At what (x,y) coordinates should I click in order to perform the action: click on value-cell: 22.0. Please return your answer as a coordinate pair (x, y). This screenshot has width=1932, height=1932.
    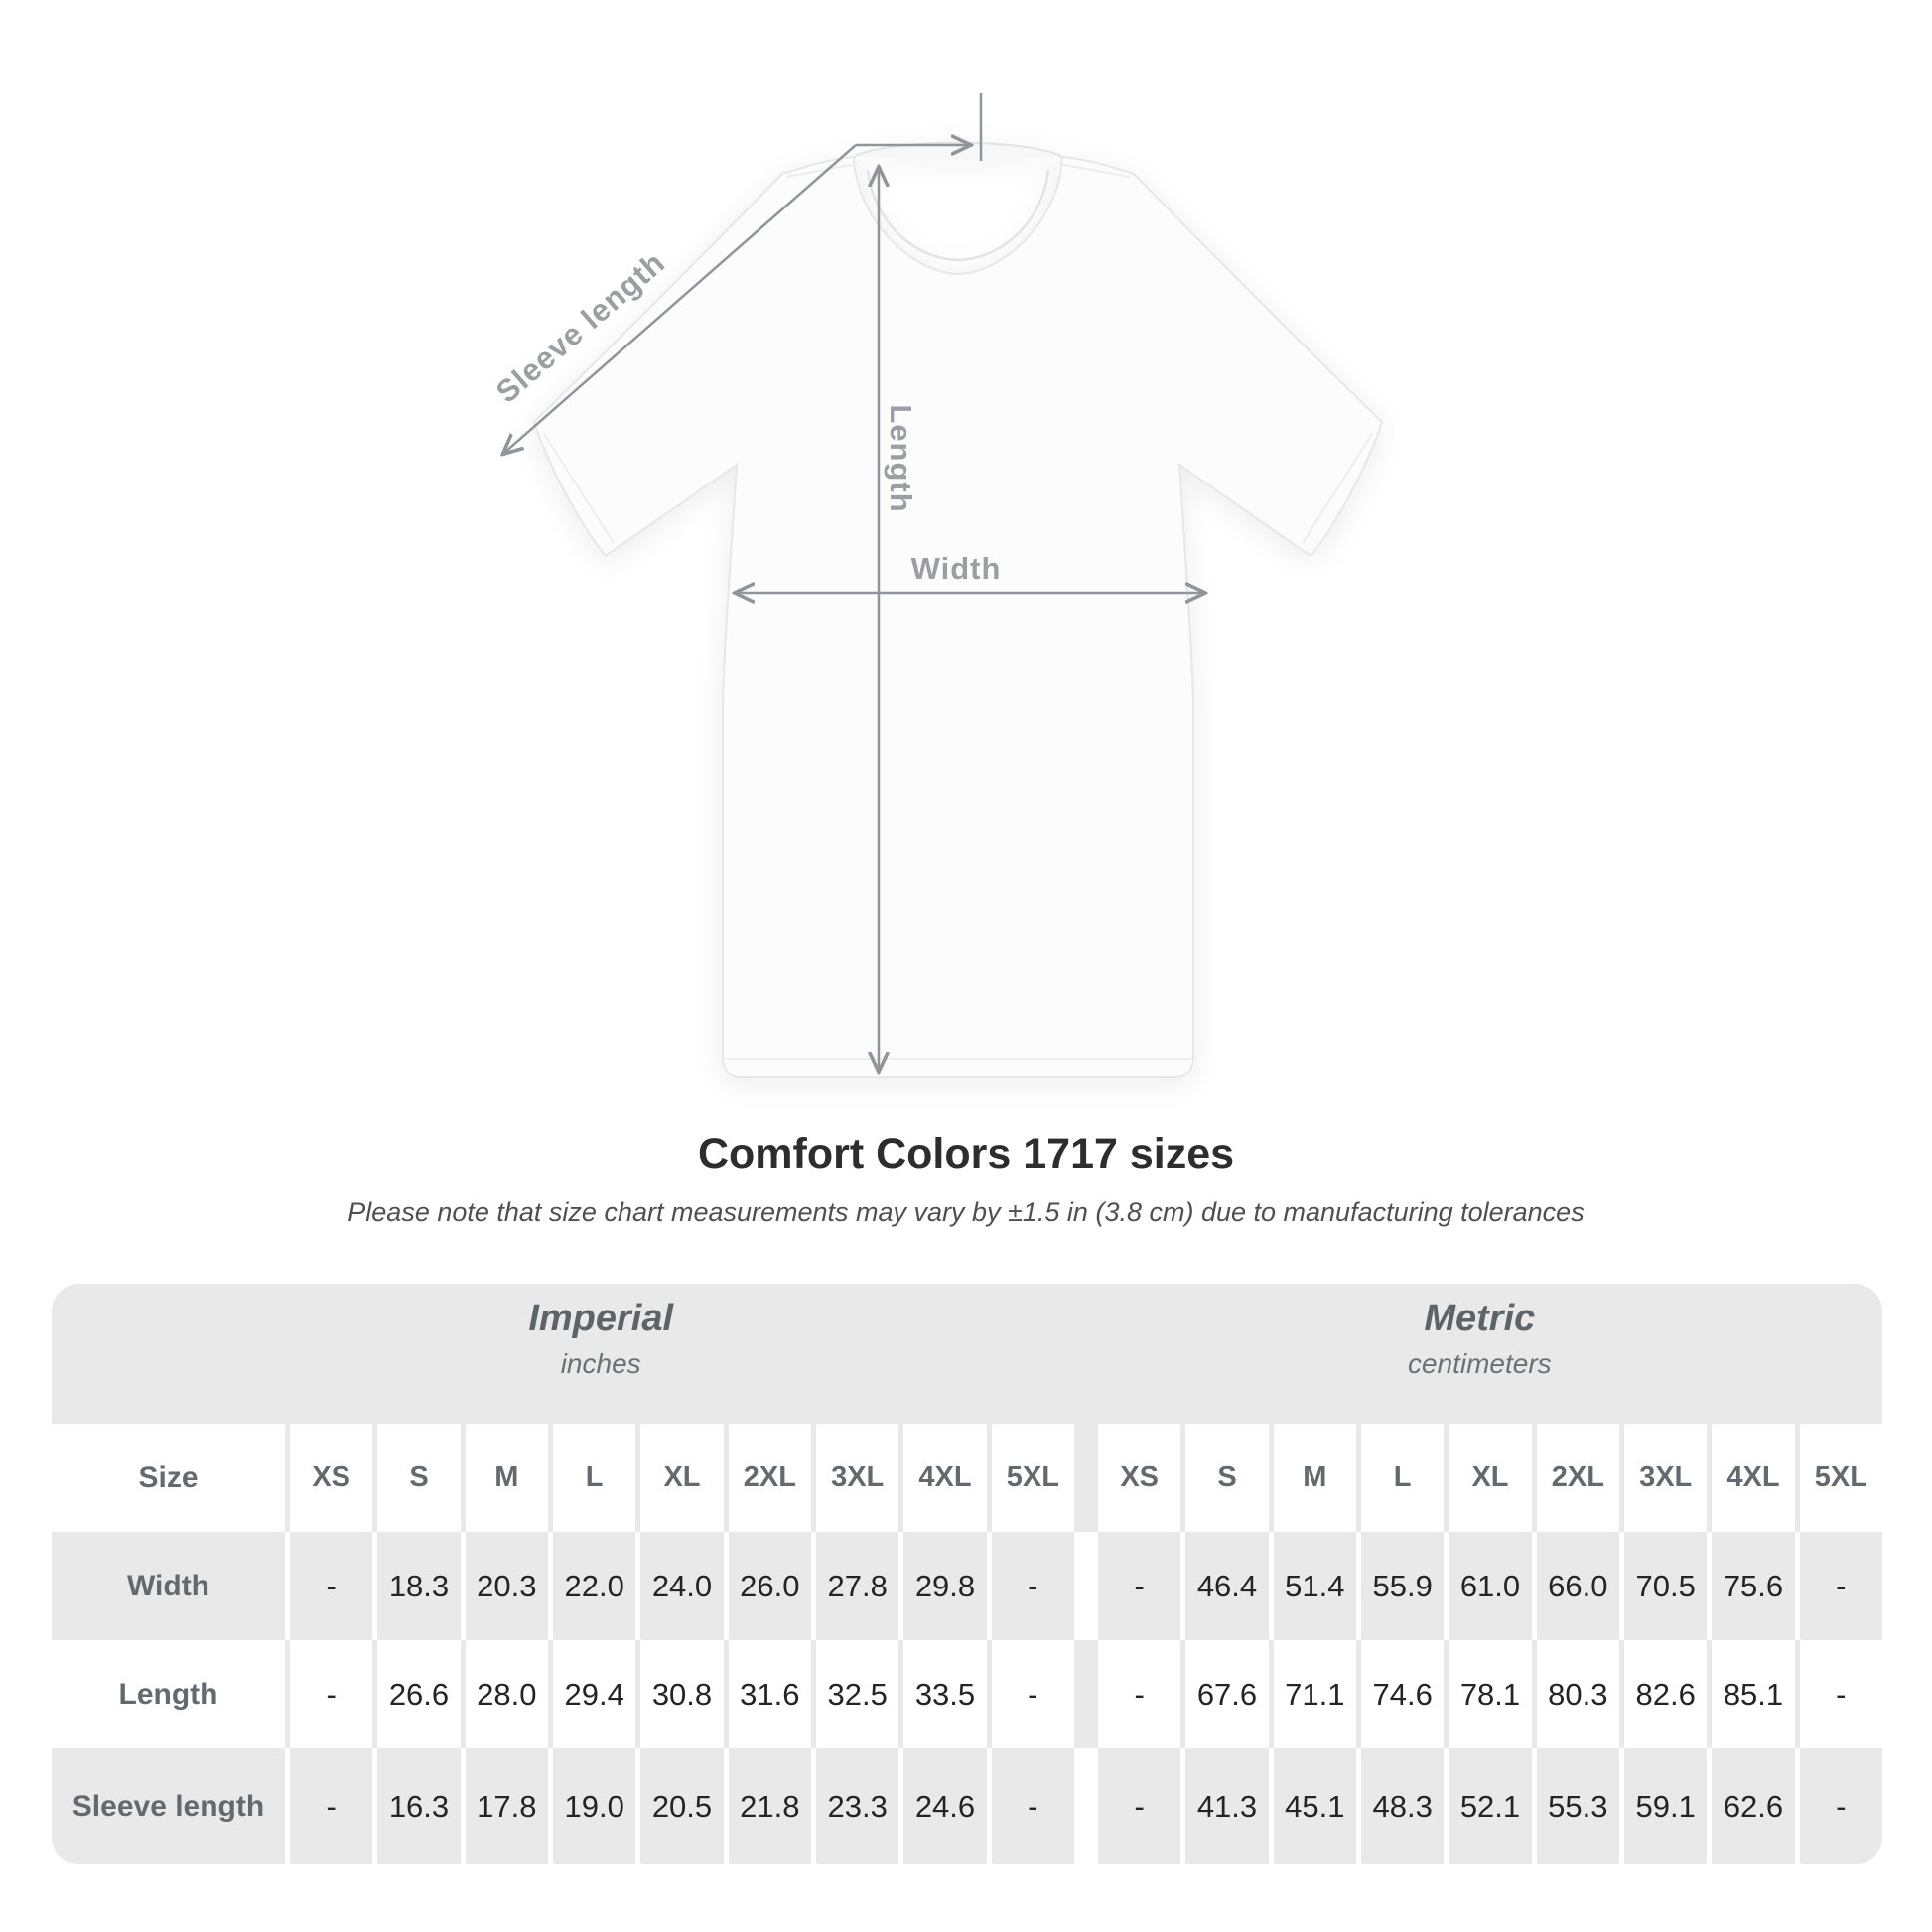
    Looking at the image, I should click on (594, 1586).